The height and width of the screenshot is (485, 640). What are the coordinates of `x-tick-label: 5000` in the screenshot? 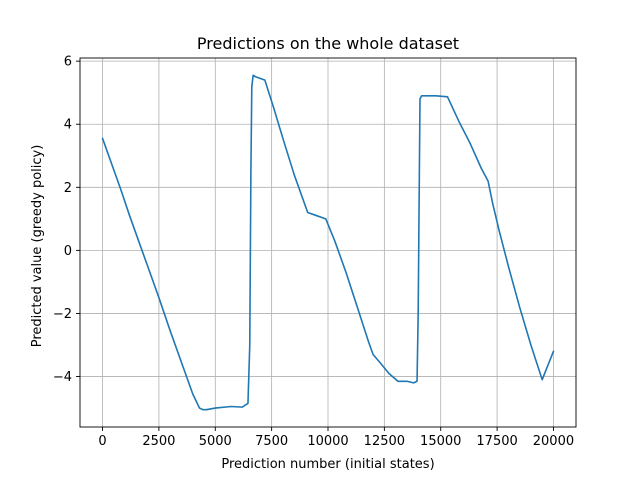 It's located at (215, 441).